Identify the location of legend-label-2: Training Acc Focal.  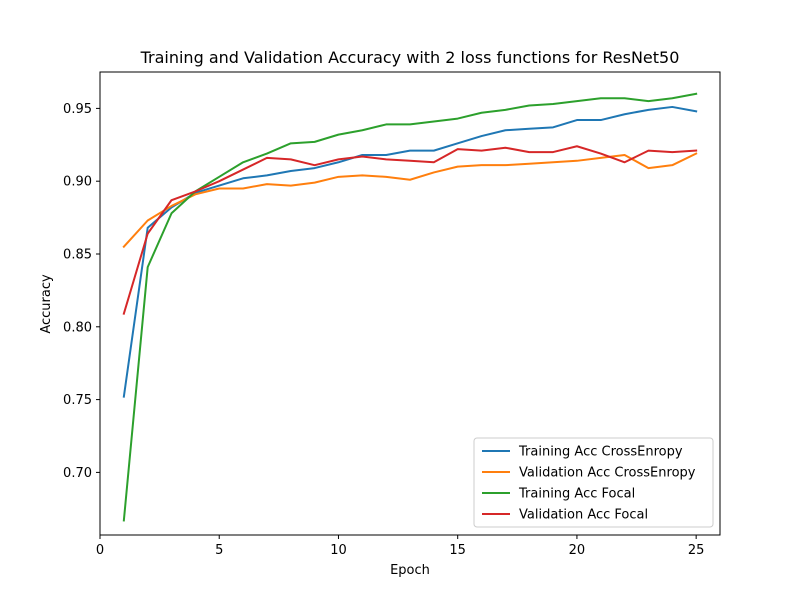
(576, 494).